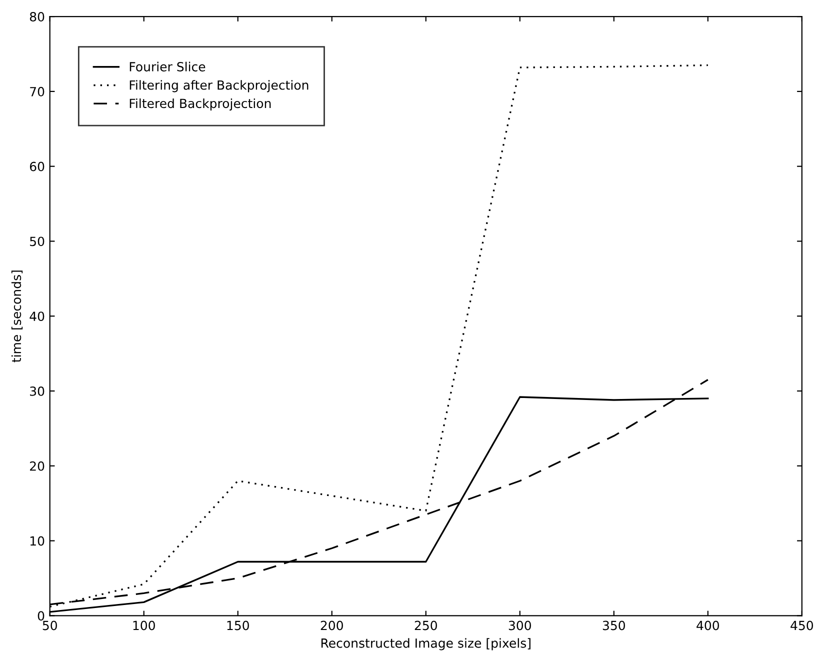  What do you see at coordinates (219, 86) in the screenshot?
I see `legend-label: Filtering after Backprojection` at bounding box center [219, 86].